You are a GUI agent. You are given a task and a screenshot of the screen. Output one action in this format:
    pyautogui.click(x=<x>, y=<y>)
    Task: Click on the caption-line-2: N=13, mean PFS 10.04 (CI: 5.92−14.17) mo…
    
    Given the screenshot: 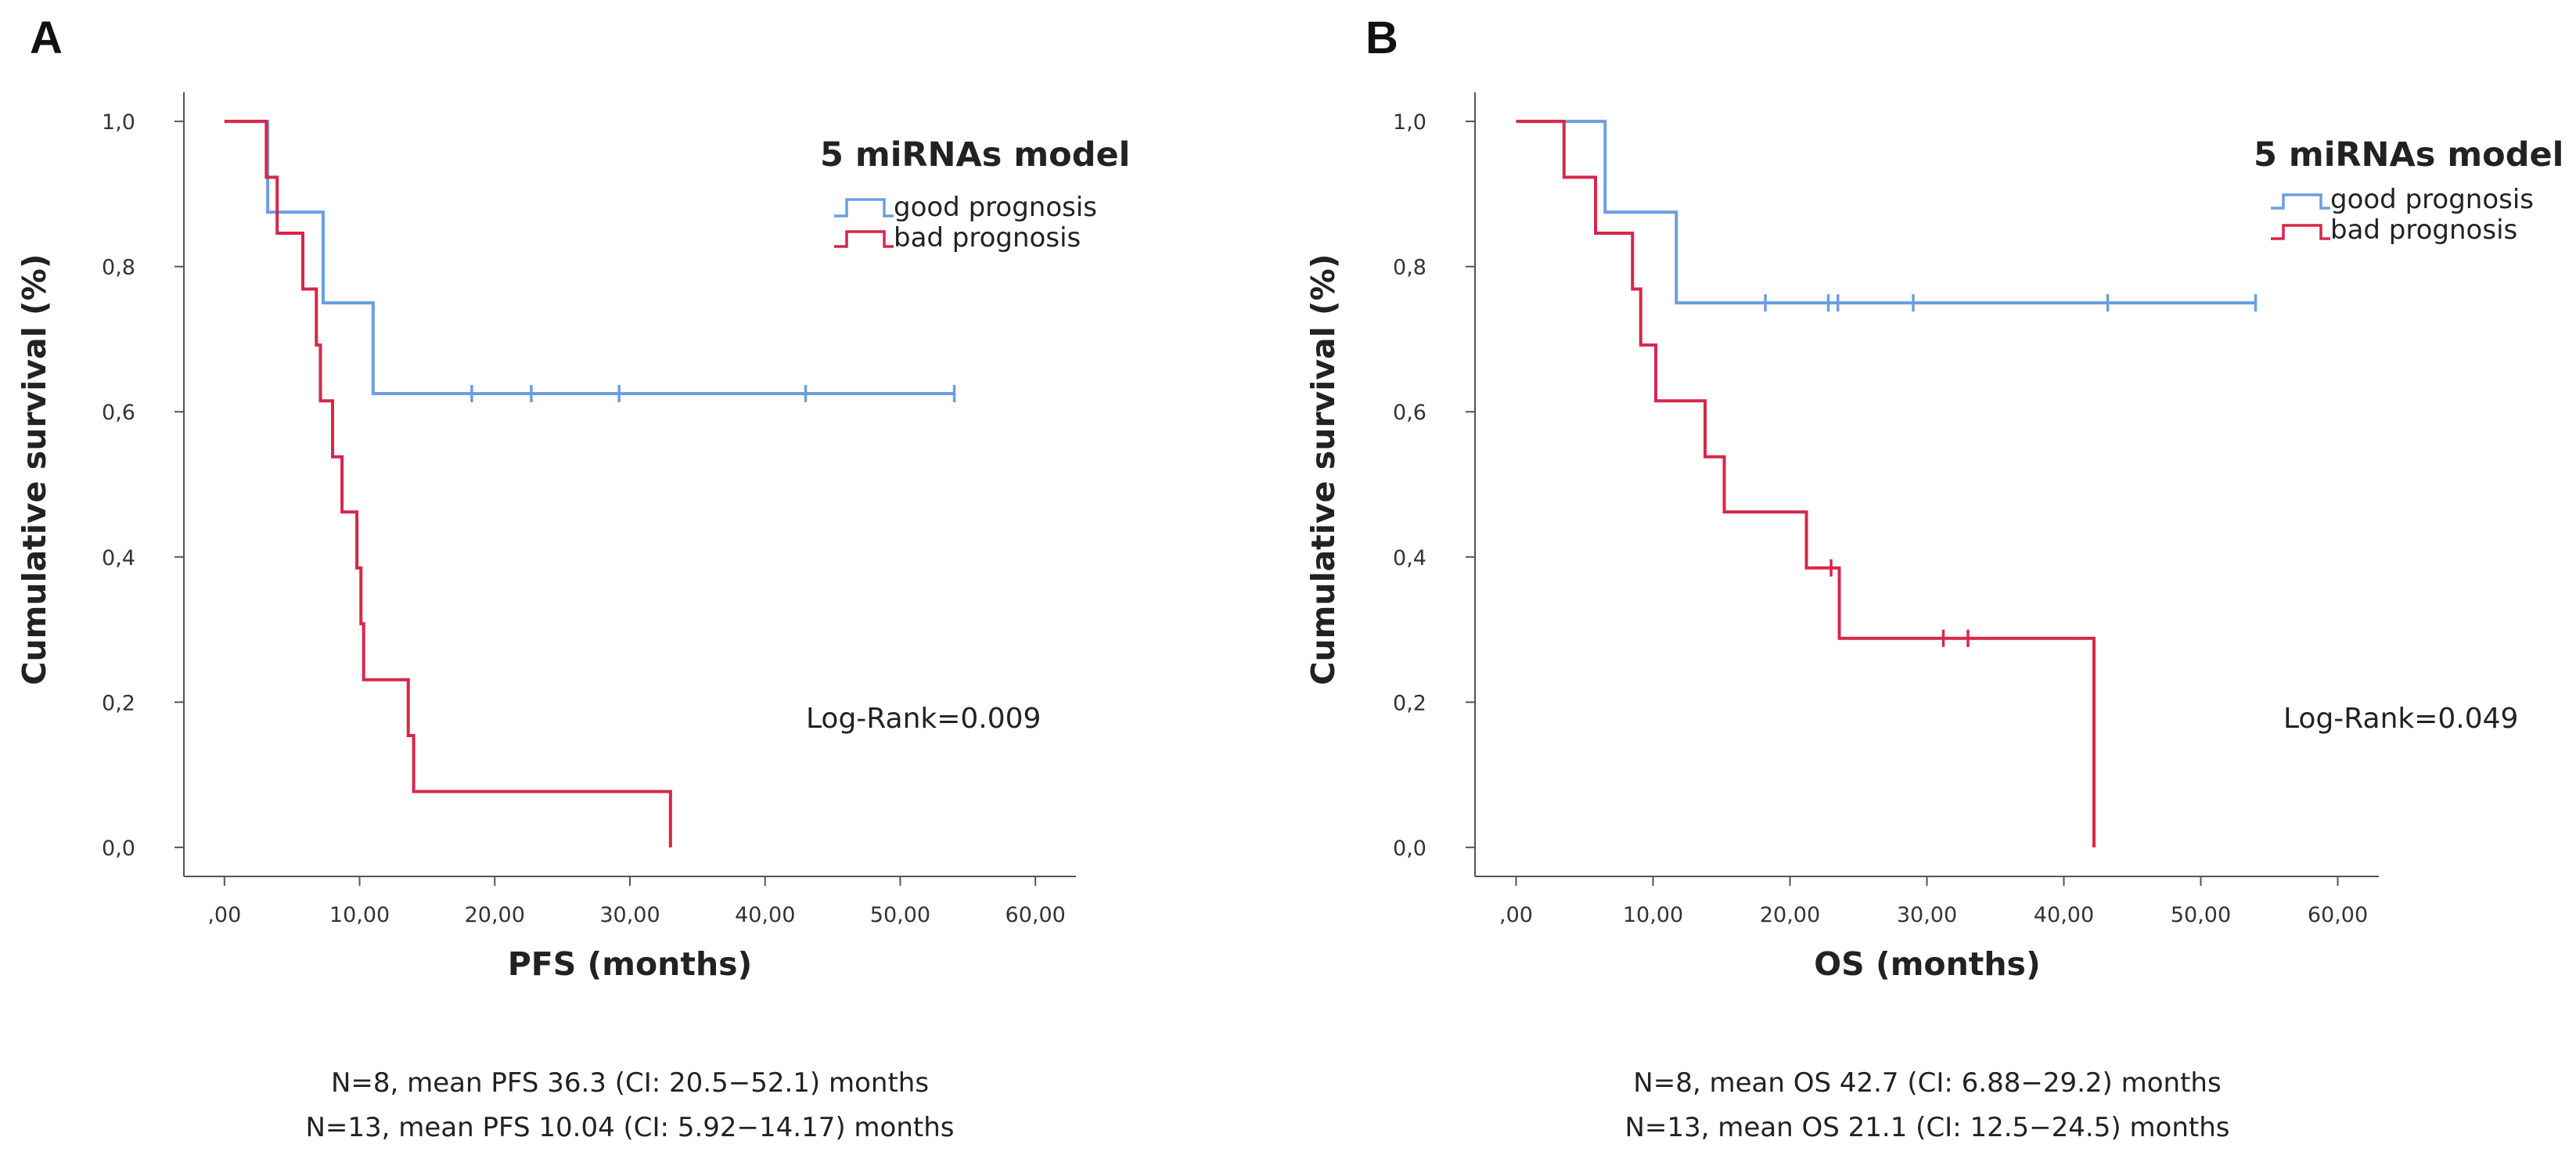 What is the action you would take?
    pyautogui.click(x=631, y=1127)
    